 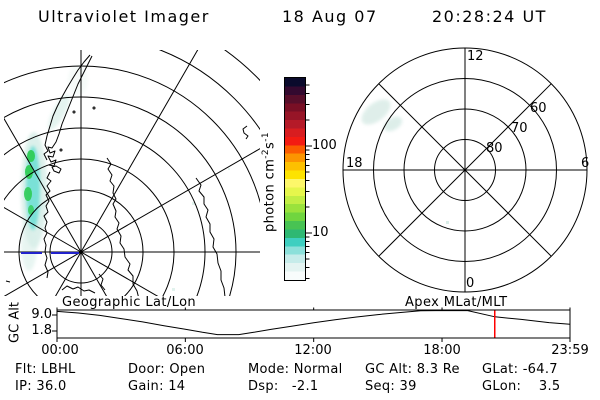 What do you see at coordinates (295, 369) in the screenshot?
I see `status-mode: Mode: Normal` at bounding box center [295, 369].